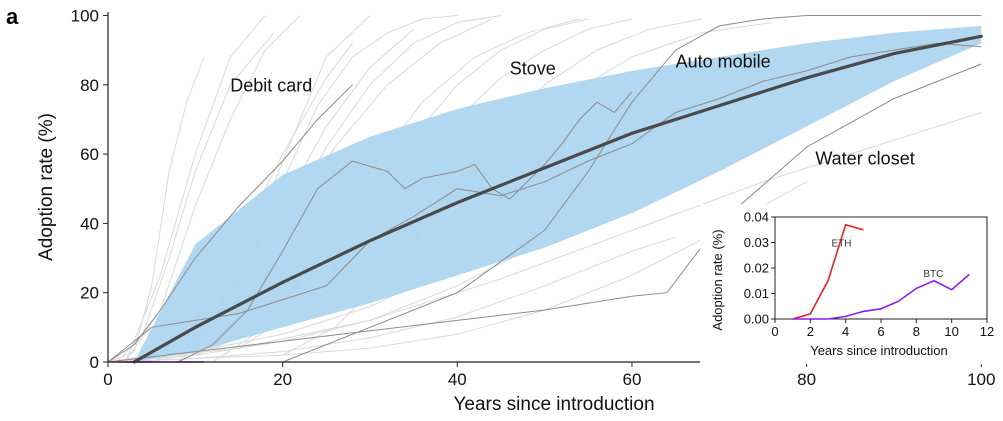 The image size is (1003, 421). I want to click on y-tick-label: 80, so click(89, 85).